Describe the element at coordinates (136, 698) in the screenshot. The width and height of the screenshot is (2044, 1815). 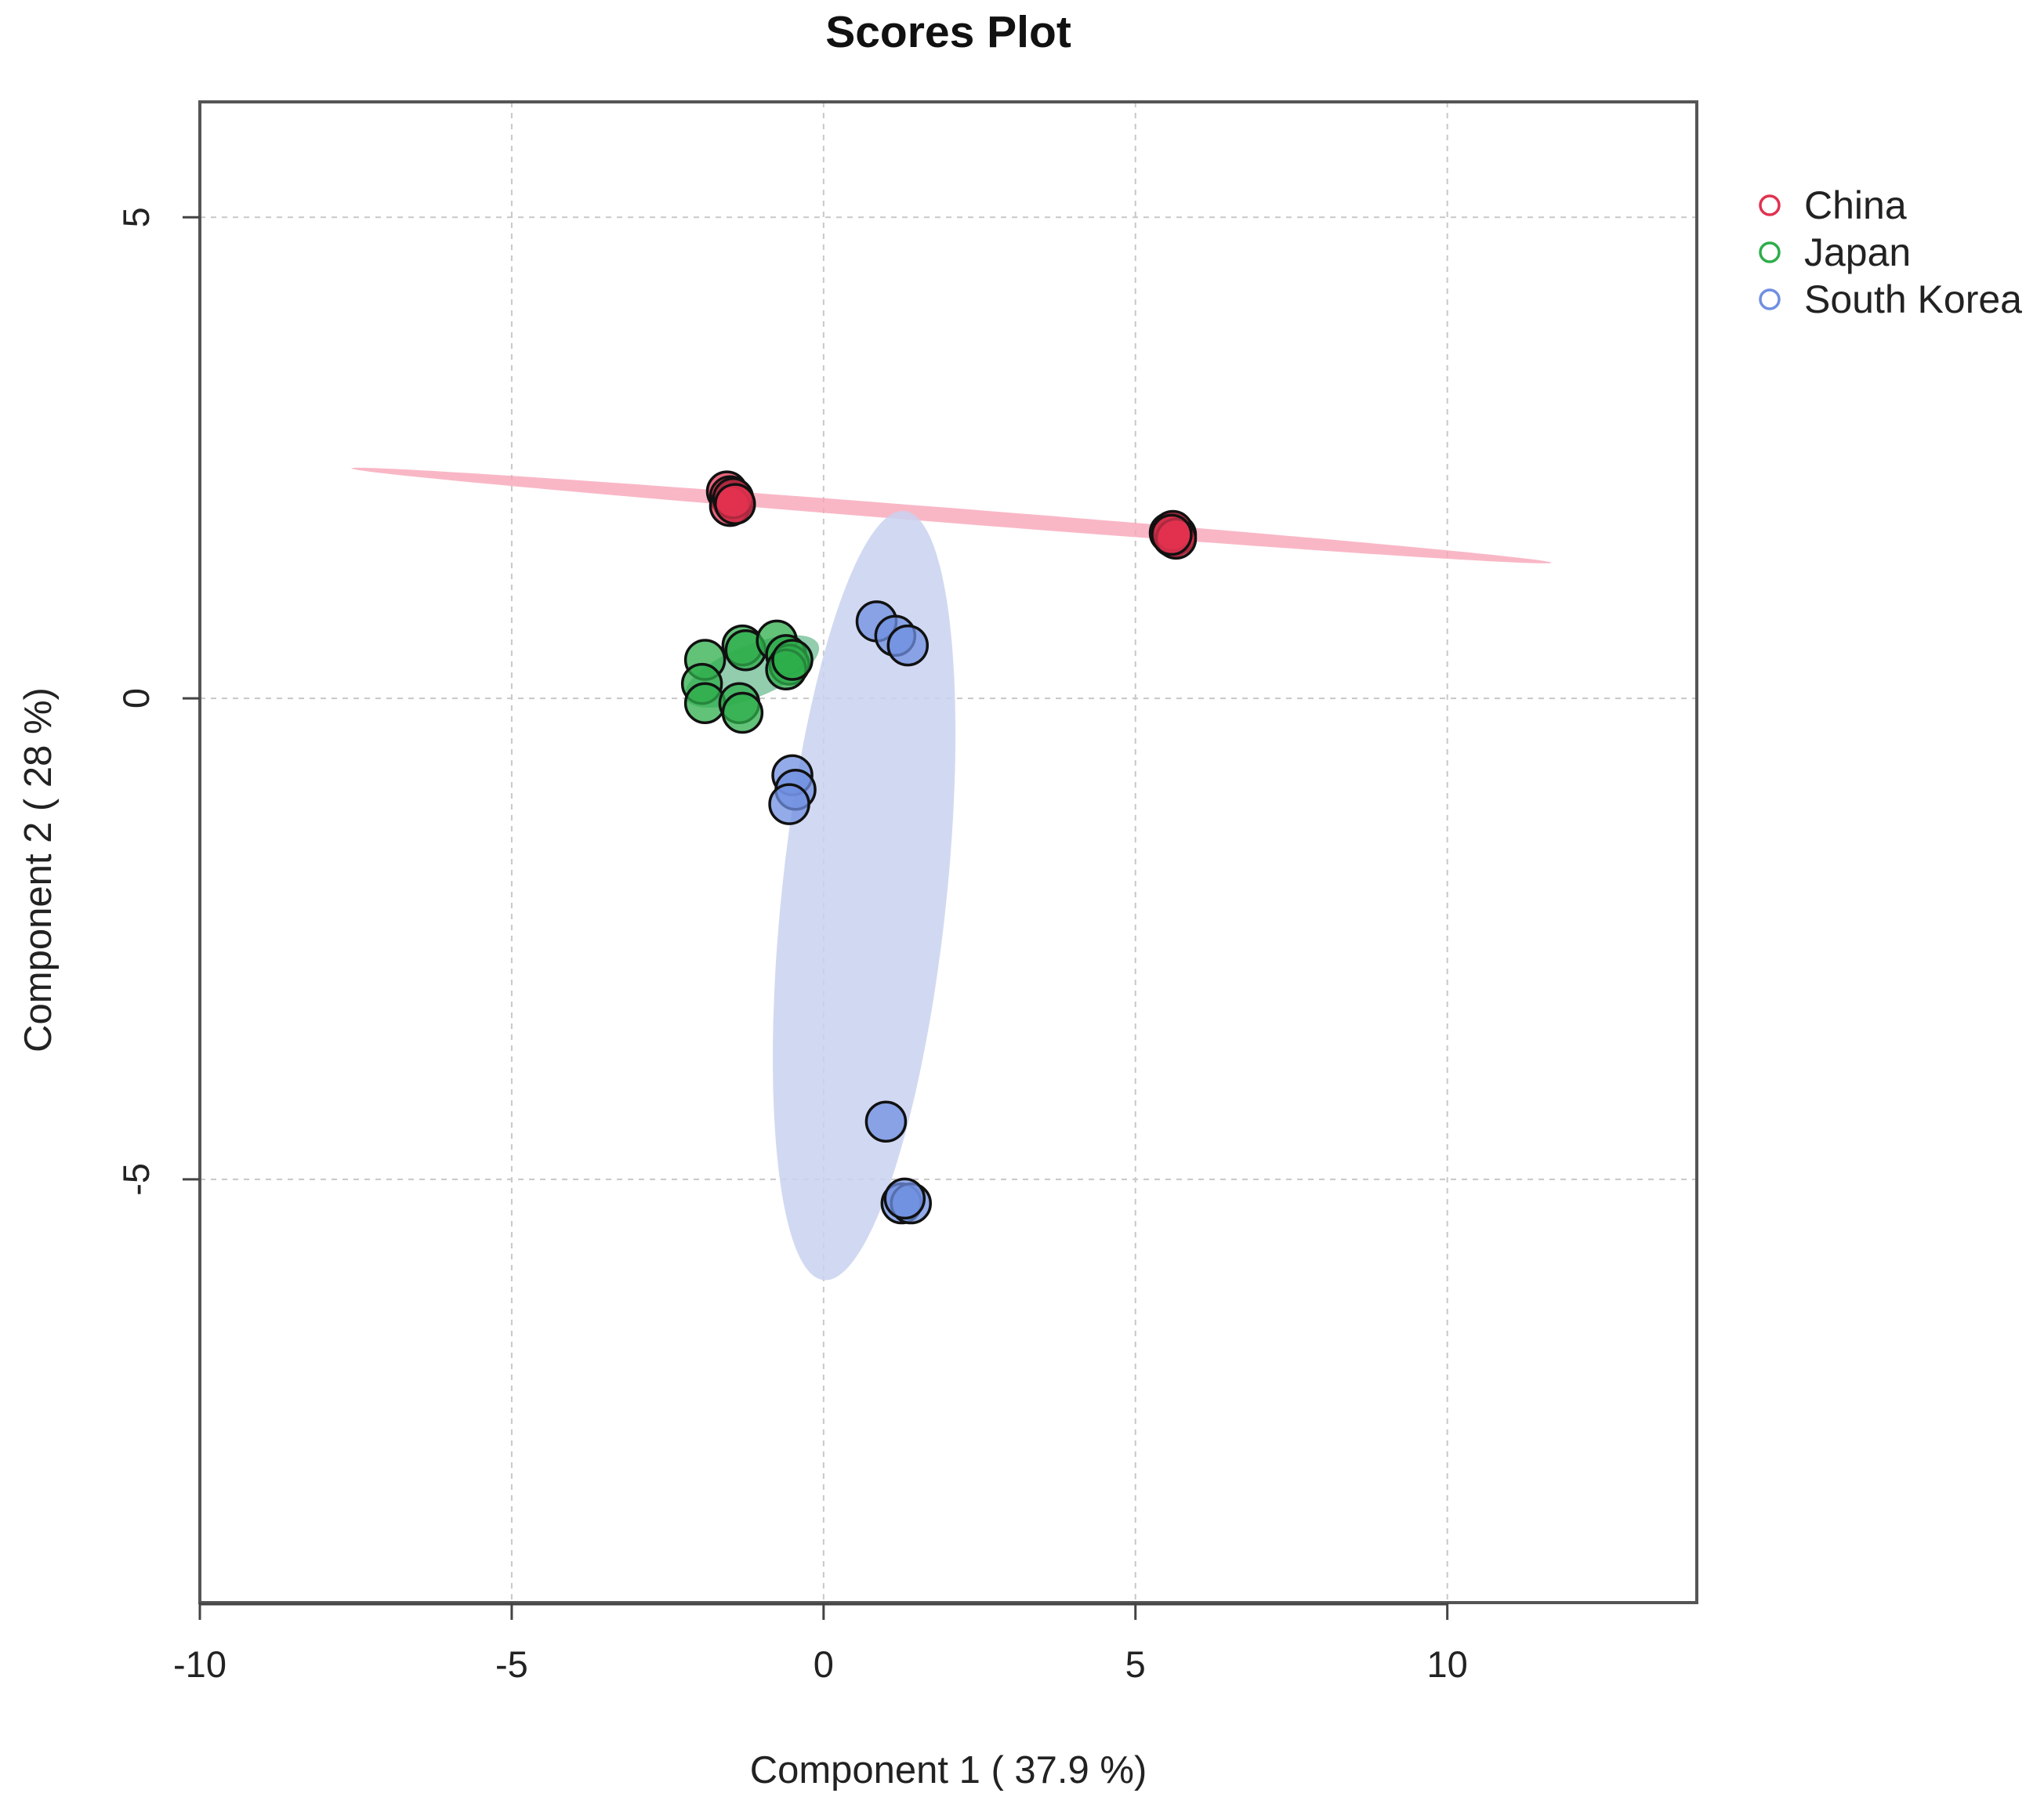
I see `y-tick-label: 0` at that location.